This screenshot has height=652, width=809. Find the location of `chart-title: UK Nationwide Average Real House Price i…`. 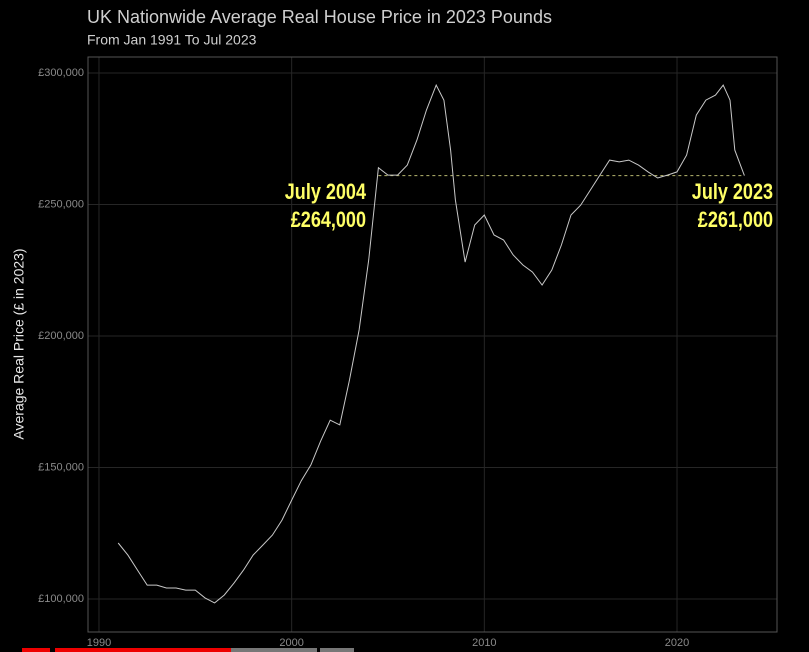

chart-title: UK Nationwide Average Real House Price i… is located at coordinates (319, 17).